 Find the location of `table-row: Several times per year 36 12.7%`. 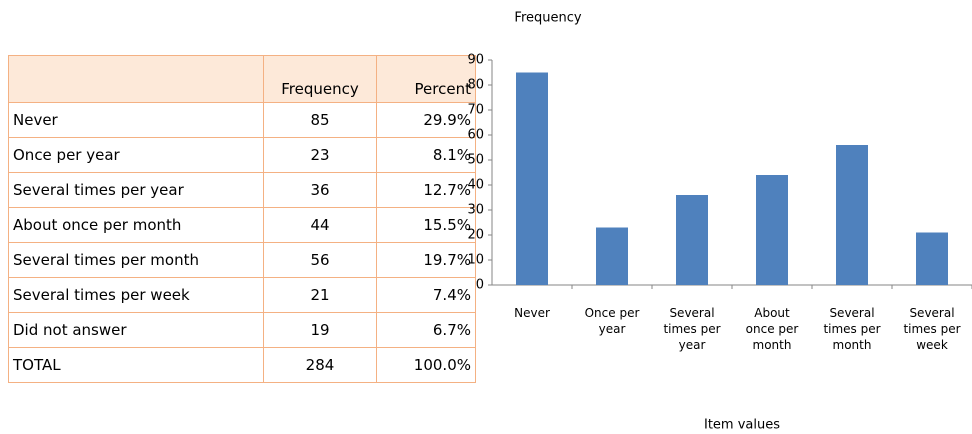

table-row: Several times per year 36 12.7% is located at coordinates (242, 190).